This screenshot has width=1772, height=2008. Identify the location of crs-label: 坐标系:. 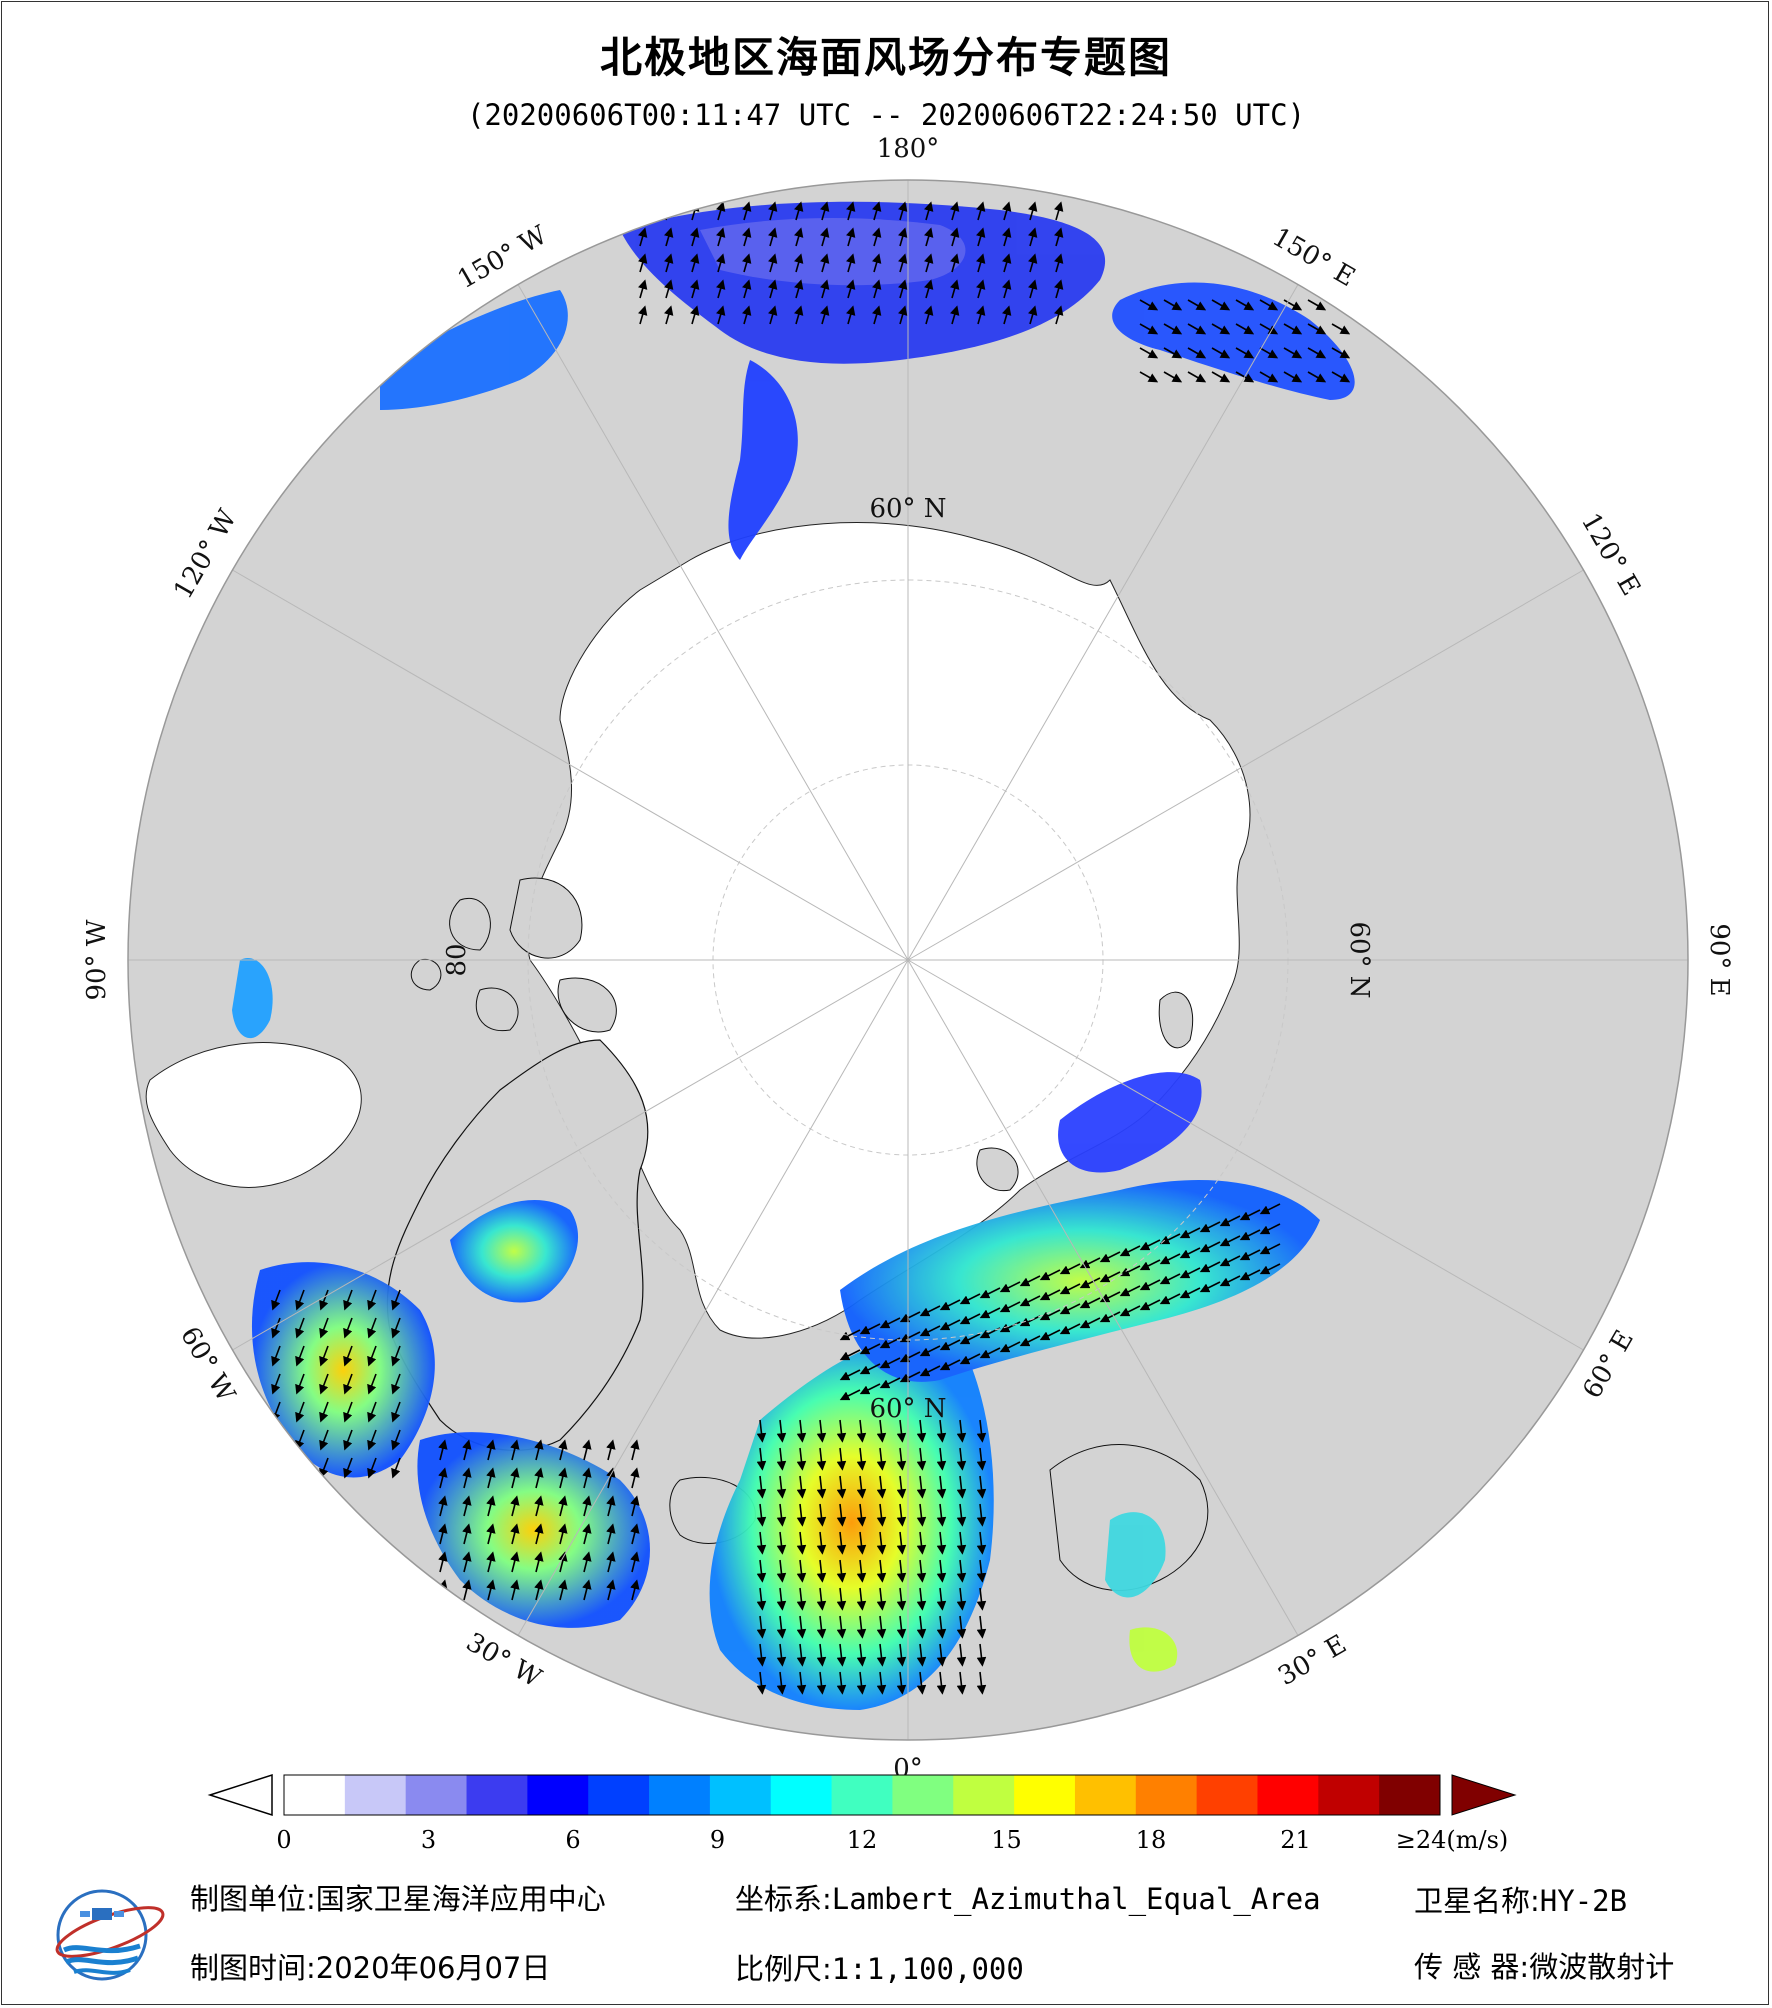
(783, 1899).